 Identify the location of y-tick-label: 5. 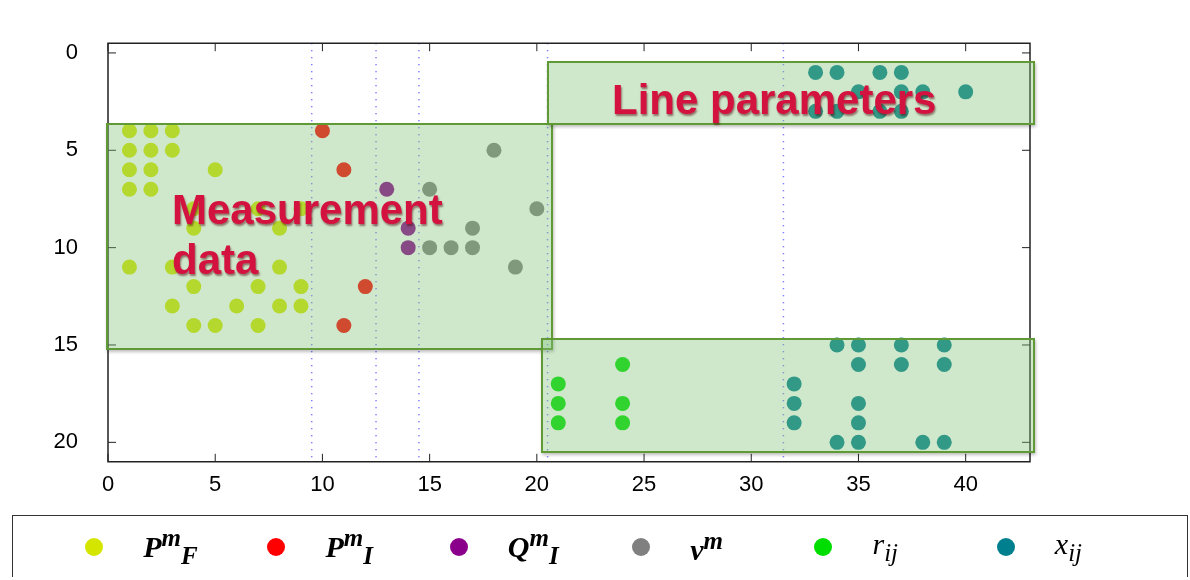
(71, 149).